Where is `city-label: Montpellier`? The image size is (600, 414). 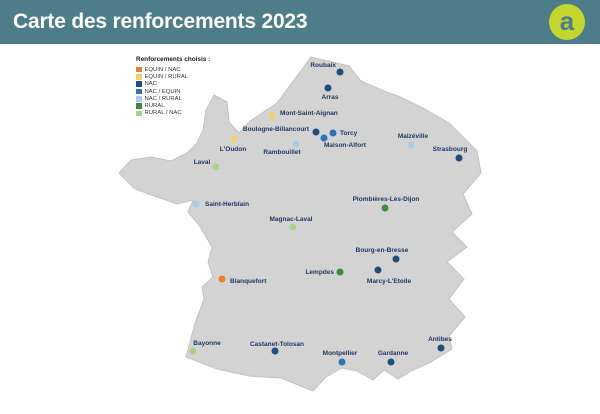
city-label: Montpellier is located at coordinates (340, 353).